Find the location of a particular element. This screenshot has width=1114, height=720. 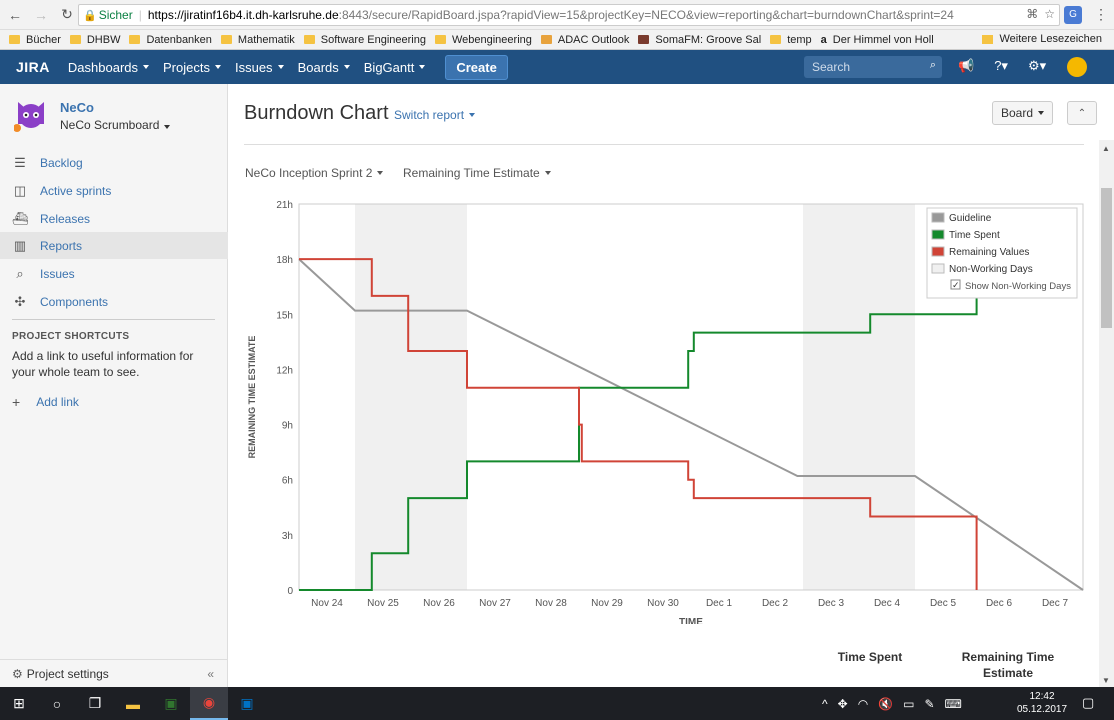

project-settings-link: ⚙ Project settings « is located at coordinates (114, 673).